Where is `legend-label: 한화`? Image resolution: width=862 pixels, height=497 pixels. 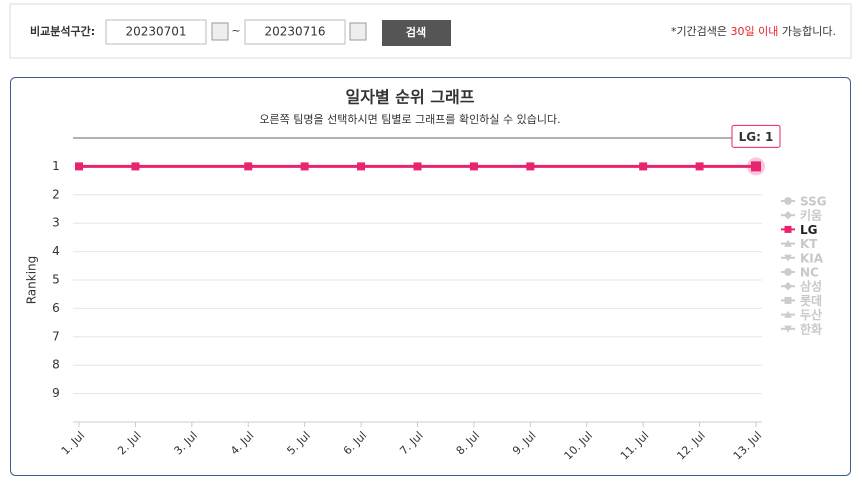 legend-label: 한화 is located at coordinates (811, 328).